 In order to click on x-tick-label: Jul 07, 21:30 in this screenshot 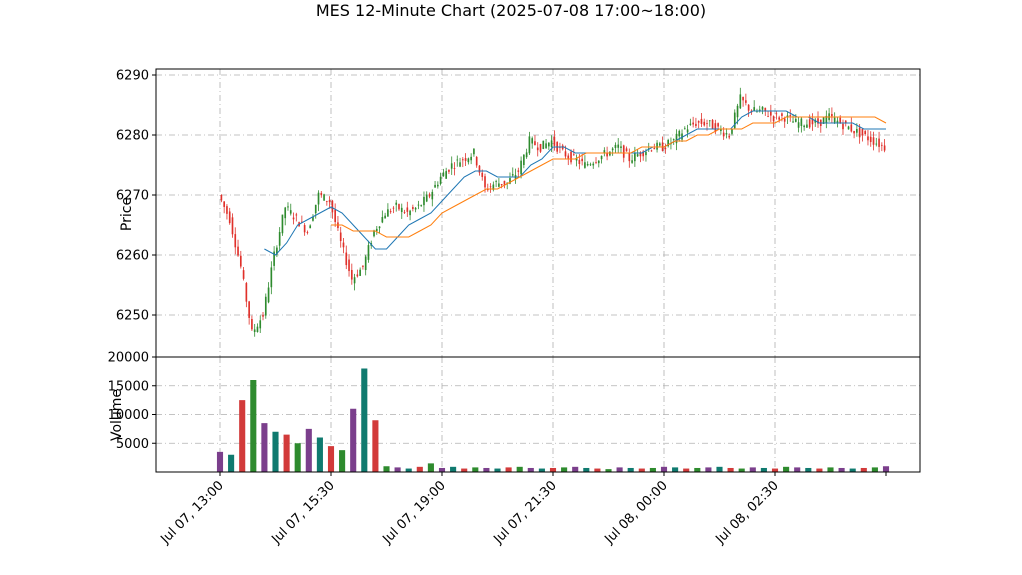, I will do `click(524, 512)`.